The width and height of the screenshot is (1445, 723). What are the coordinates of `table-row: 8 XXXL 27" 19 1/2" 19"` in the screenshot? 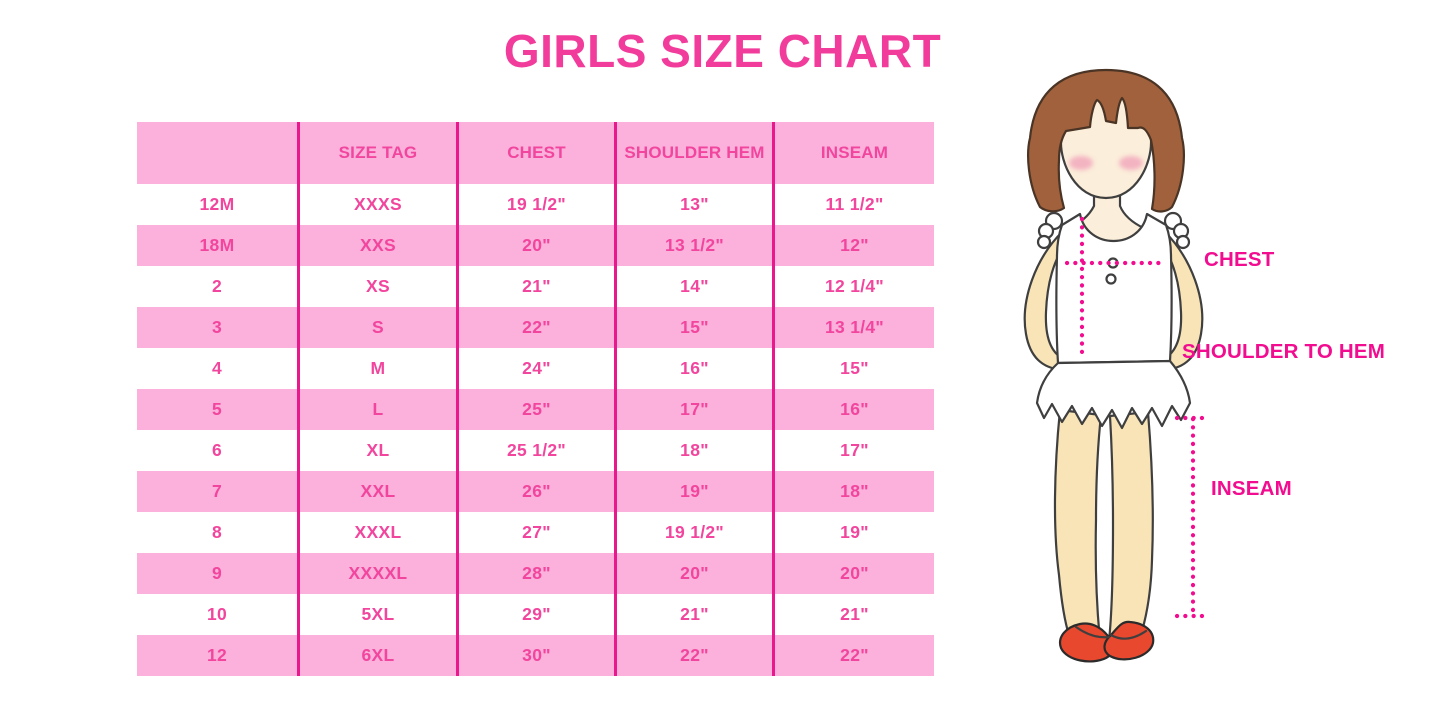 It's located at (535, 532).